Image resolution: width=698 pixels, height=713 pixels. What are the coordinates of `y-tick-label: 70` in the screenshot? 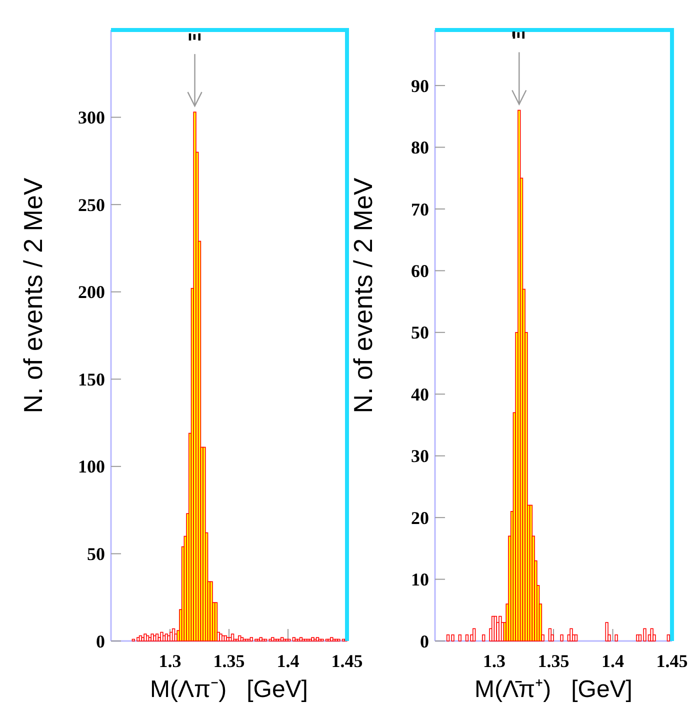 It's located at (420, 209).